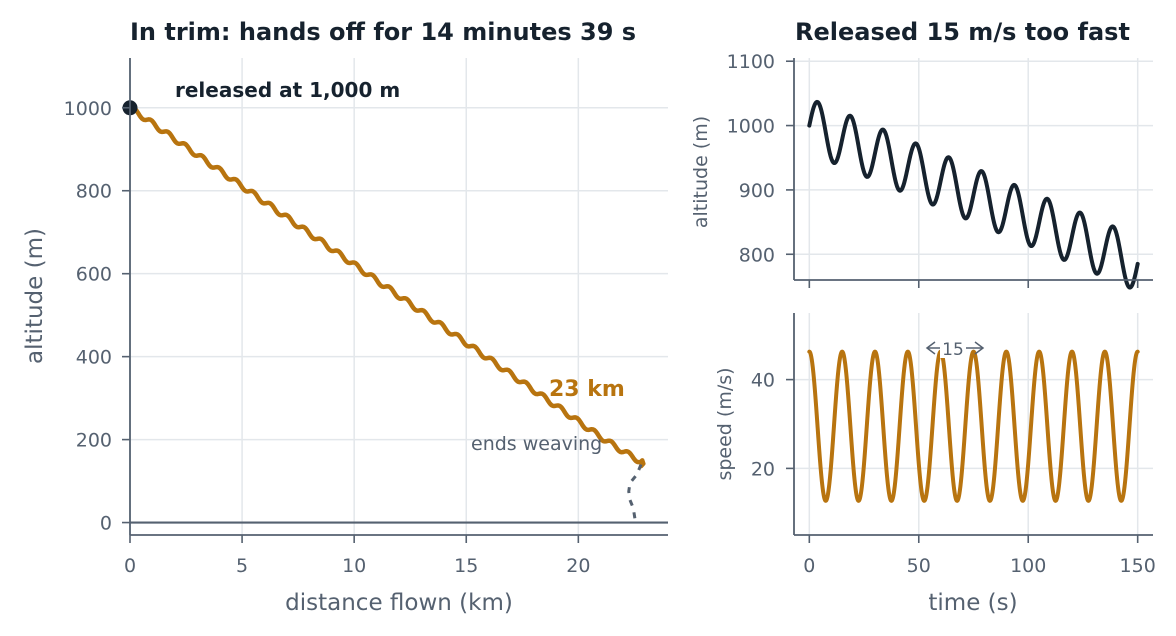 The height and width of the screenshot is (636, 1176). I want to click on altitude-series-line, so click(973, 194).